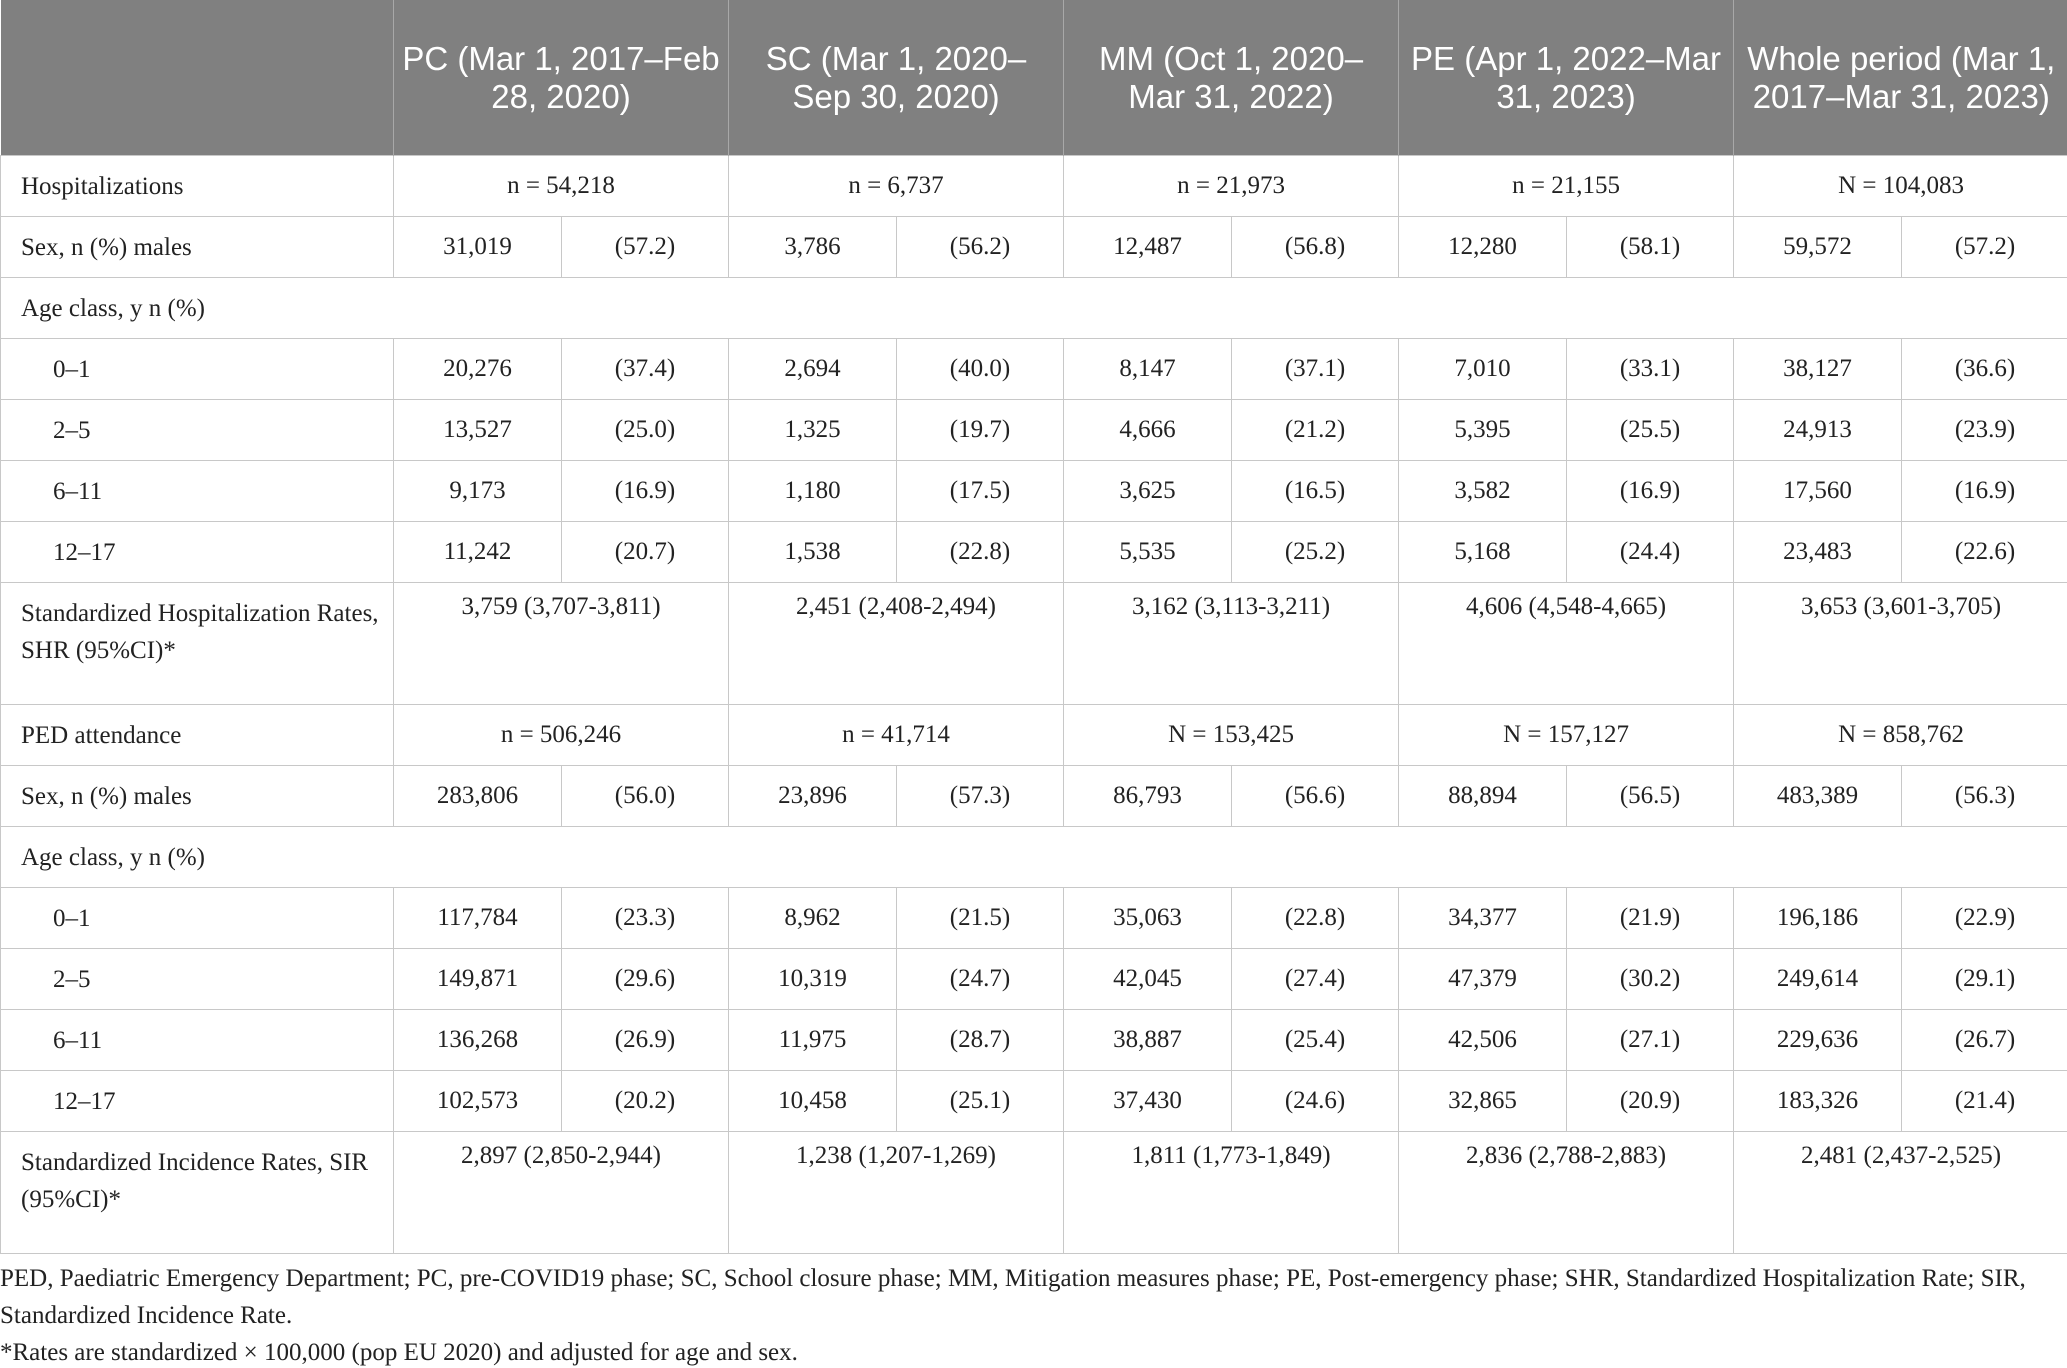  Describe the element at coordinates (1900, 735) in the screenshot. I see `span-cell: N = 858,762` at that location.